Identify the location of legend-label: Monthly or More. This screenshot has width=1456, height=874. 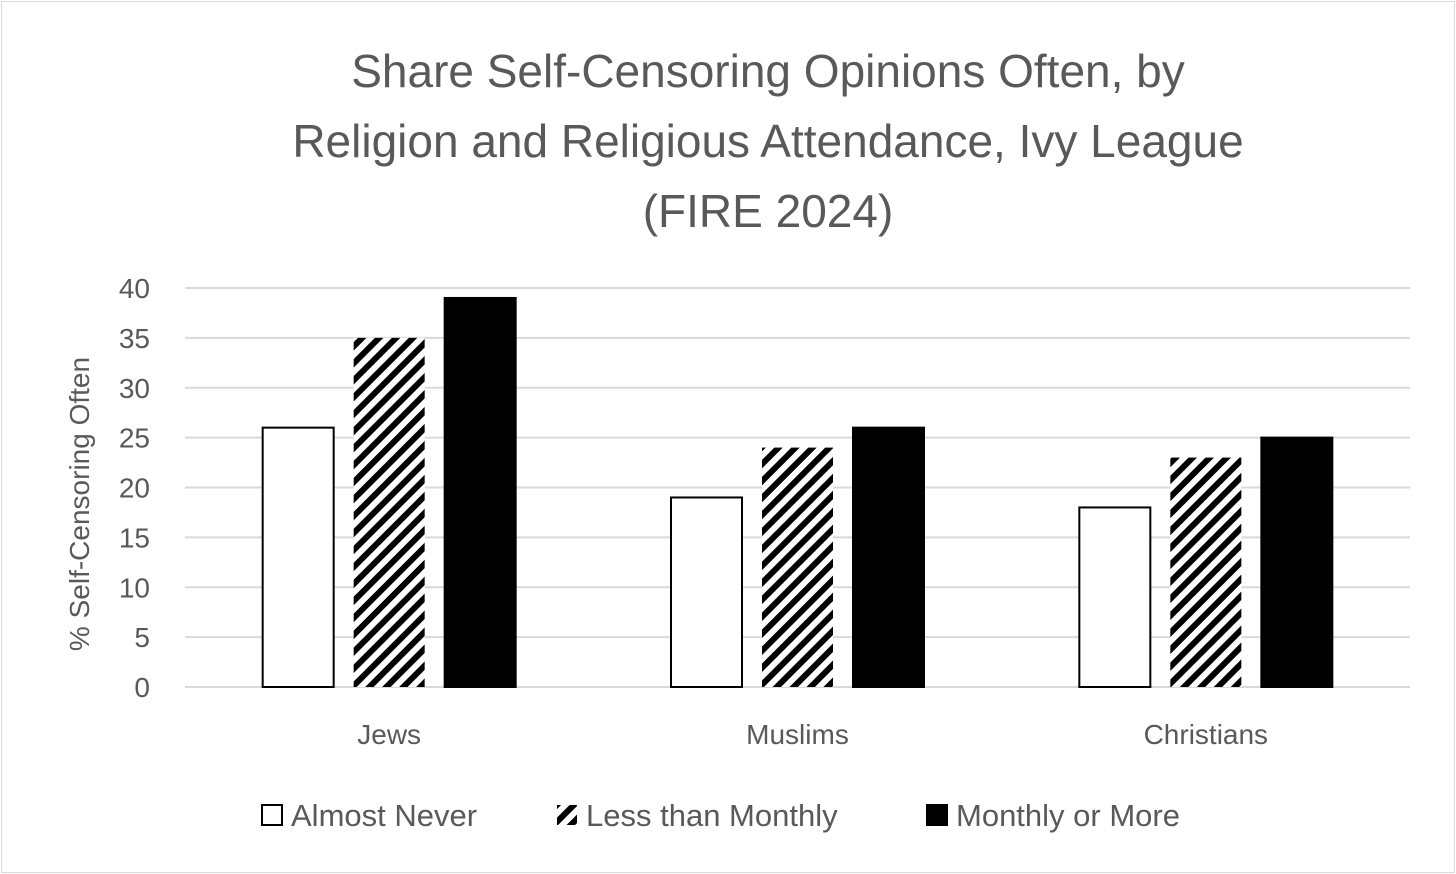
(1068, 815).